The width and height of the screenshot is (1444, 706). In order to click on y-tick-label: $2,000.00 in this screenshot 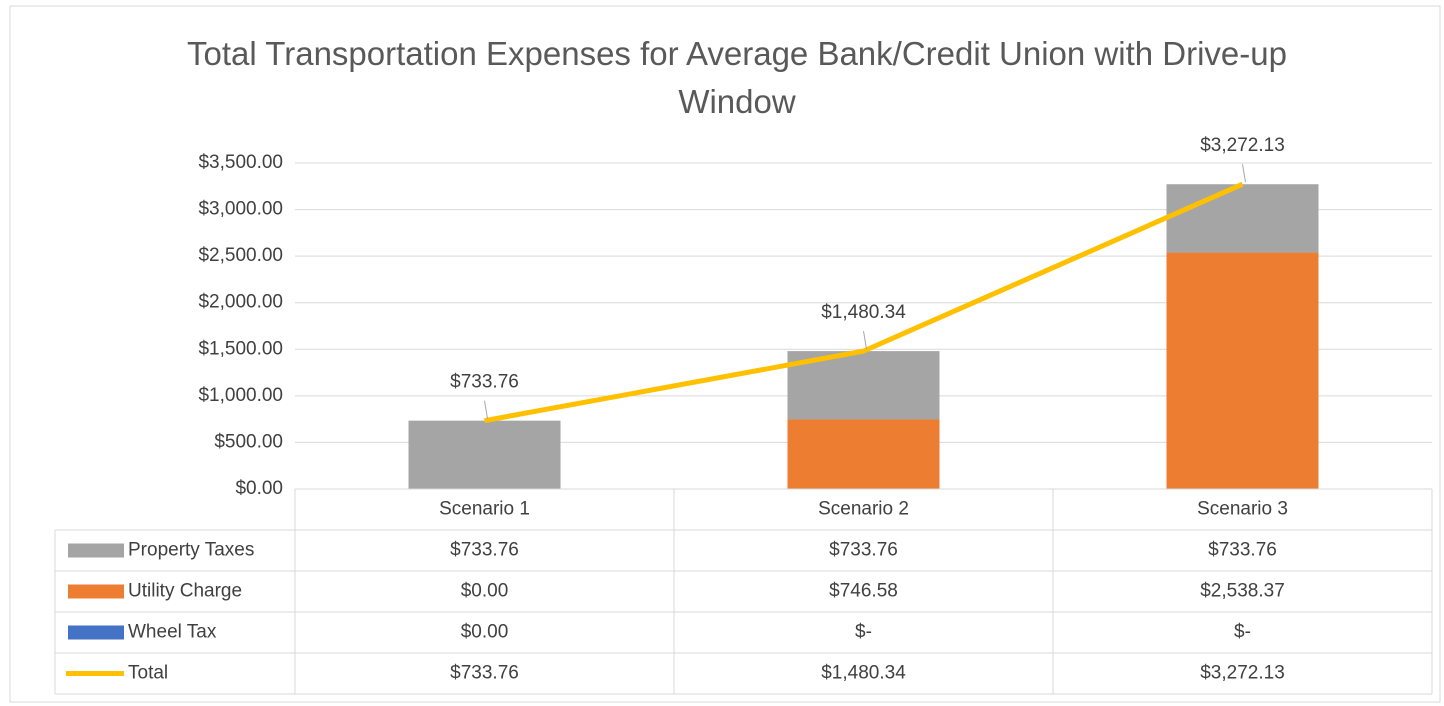, I will do `click(240, 302)`.